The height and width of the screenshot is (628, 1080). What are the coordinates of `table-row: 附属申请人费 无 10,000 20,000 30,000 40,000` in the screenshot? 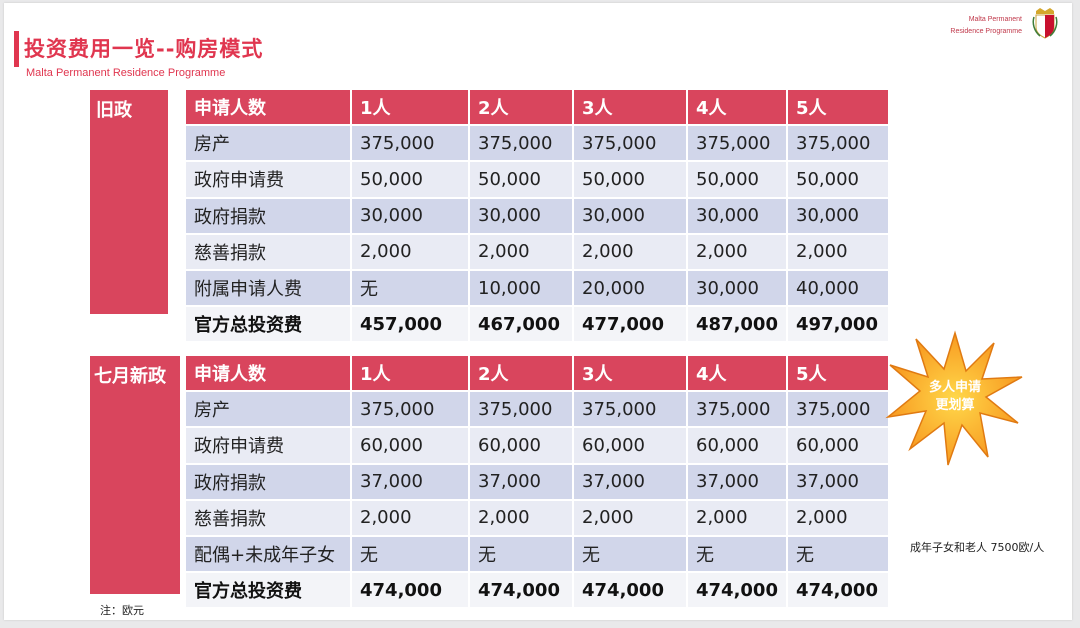 It's located at (538, 288).